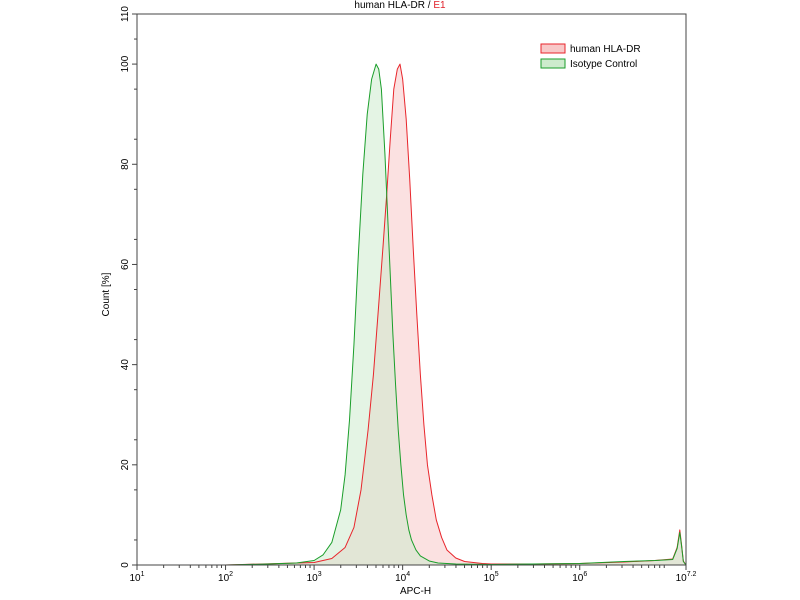  Describe the element at coordinates (415, 591) in the screenshot. I see `x-axis-label: APC-H` at that location.